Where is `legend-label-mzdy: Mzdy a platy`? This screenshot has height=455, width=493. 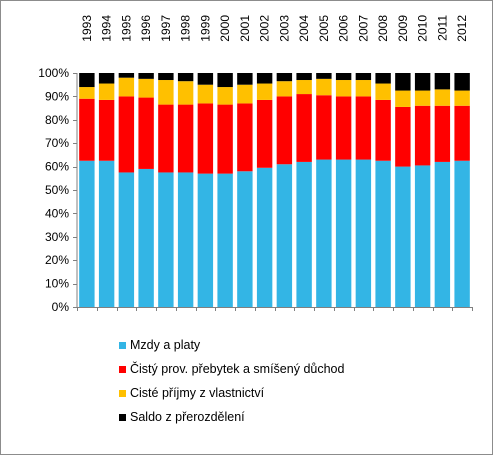 legend-label-mzdy: Mzdy a platy is located at coordinates (165, 345).